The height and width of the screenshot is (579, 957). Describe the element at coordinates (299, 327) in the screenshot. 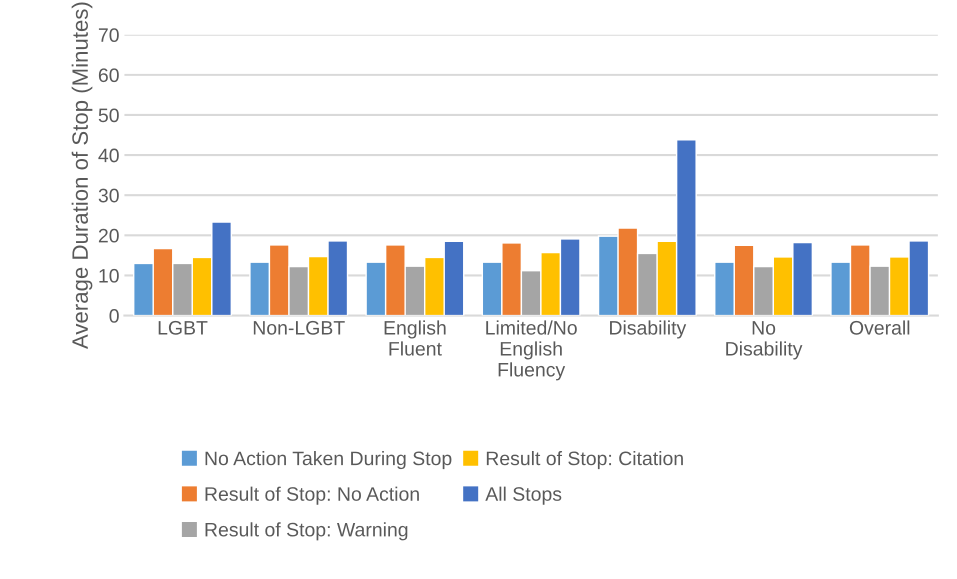

I see `x-tick-label: Non-LGBT` at that location.